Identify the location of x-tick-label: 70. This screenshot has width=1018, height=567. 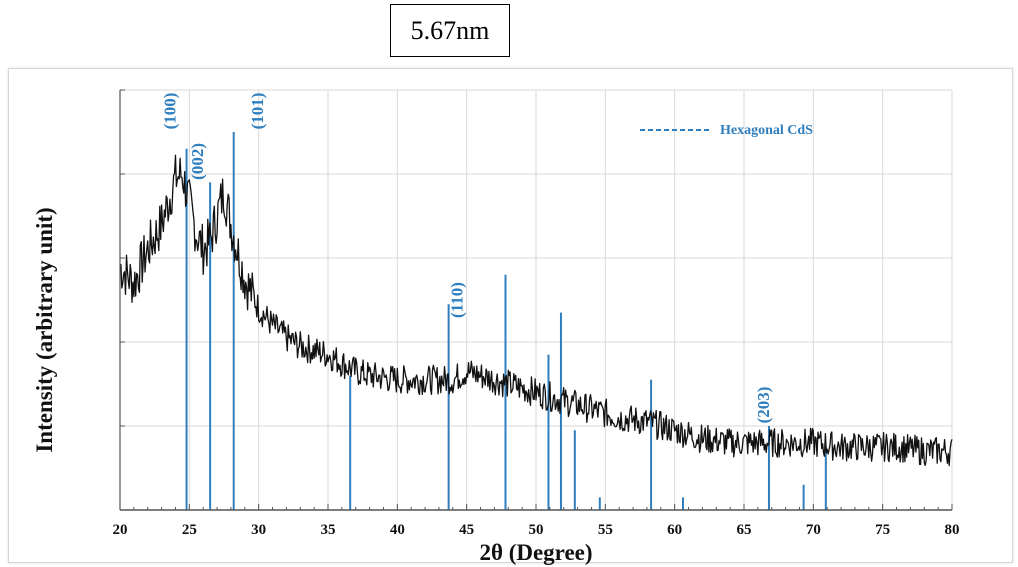
(813, 530).